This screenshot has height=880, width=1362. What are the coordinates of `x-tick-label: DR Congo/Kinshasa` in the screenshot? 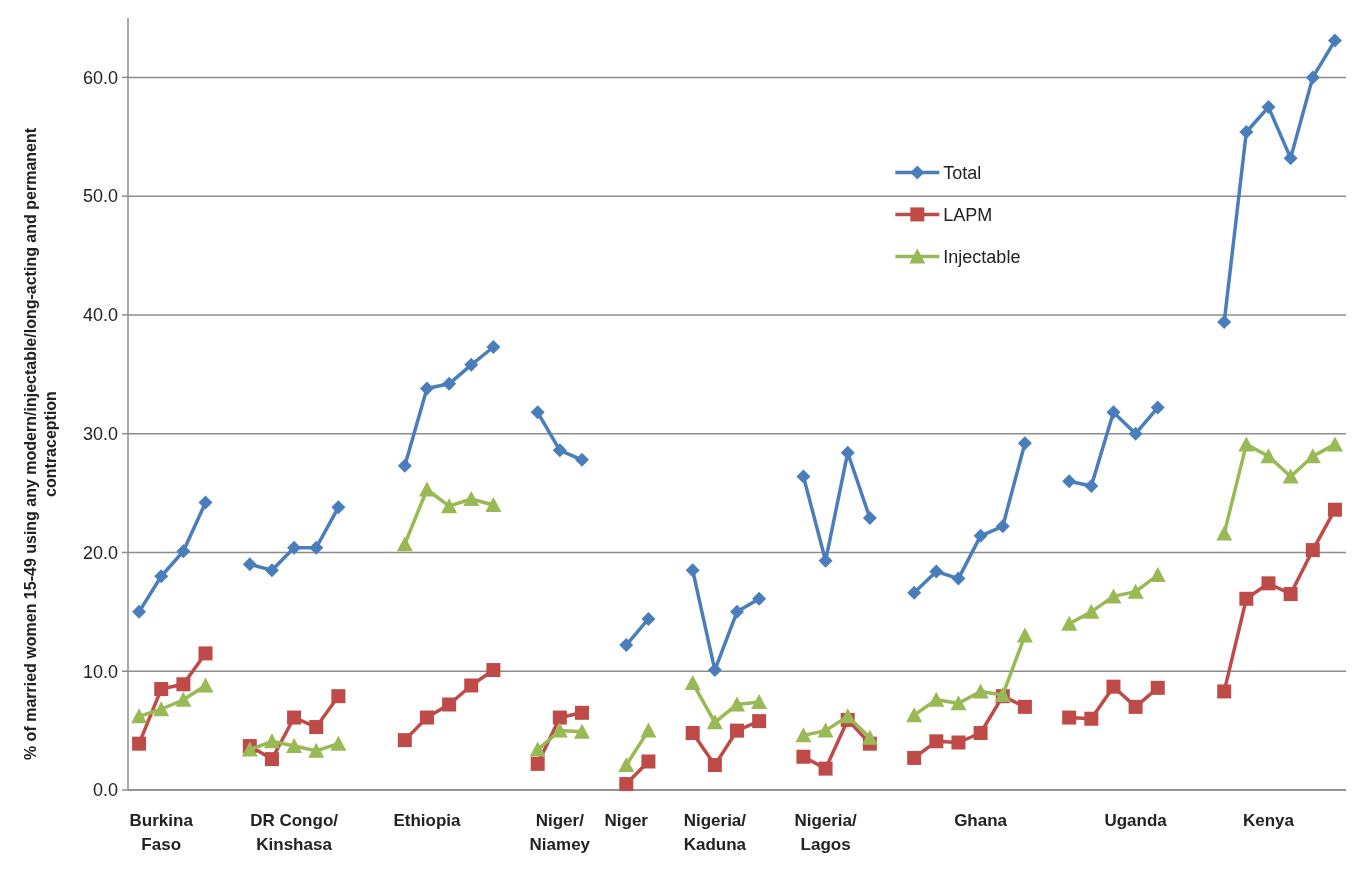 It's located at (294, 832).